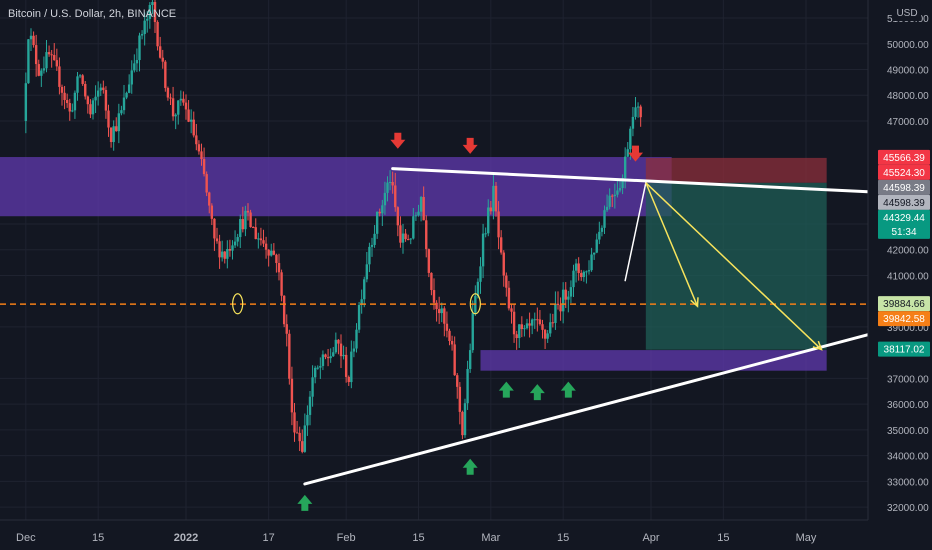  What do you see at coordinates (908, 96) in the screenshot?
I see `price-tick-label: 48000.00` at bounding box center [908, 96].